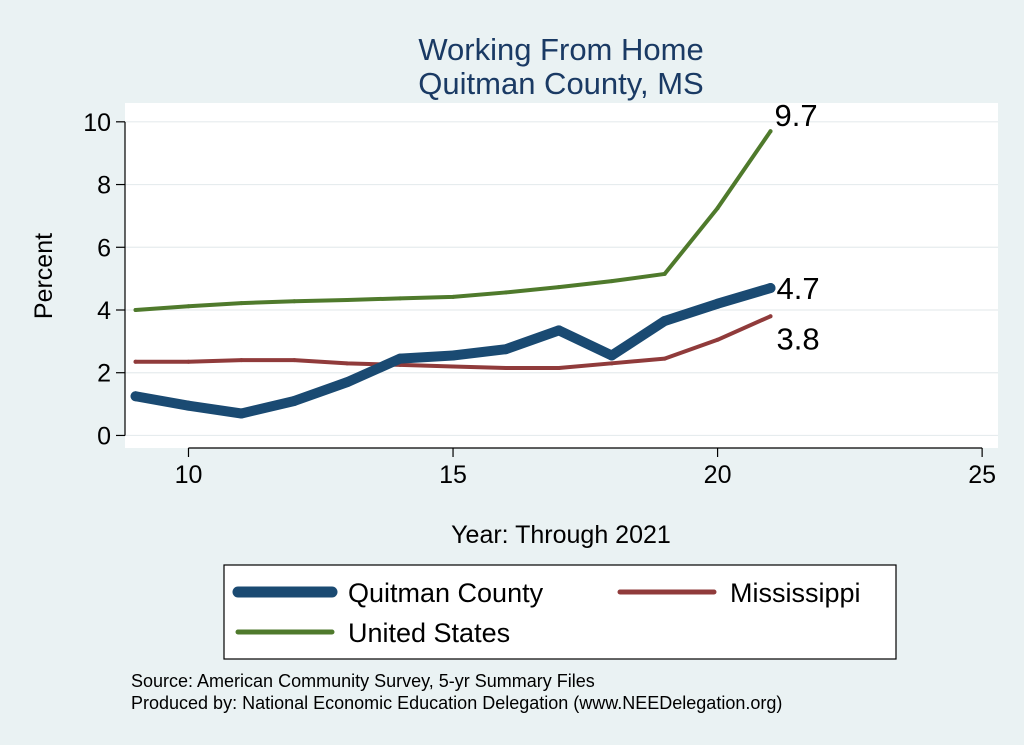 Image resolution: width=1024 pixels, height=745 pixels. What do you see at coordinates (104, 279) in the screenshot?
I see `y-axis-ticks: 0 2 4 6 8 10` at bounding box center [104, 279].